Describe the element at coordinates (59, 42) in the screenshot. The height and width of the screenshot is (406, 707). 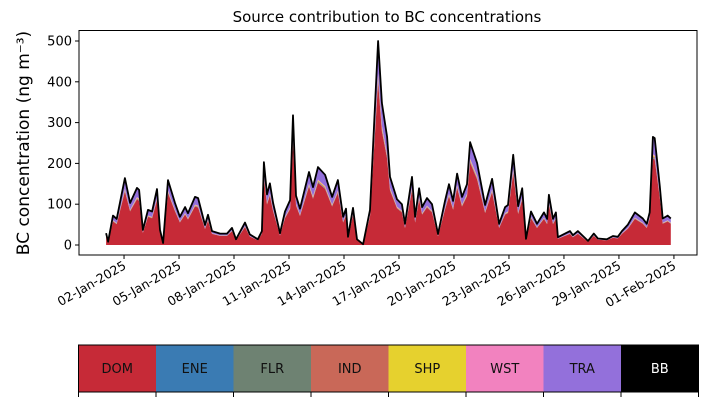
I see `y-tick-label: 500` at that location.